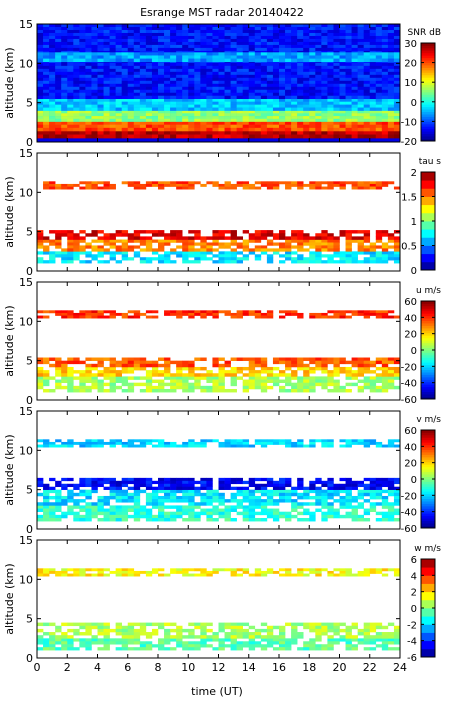 The height and width of the screenshot is (702, 471). What do you see at coordinates (219, 116) in the screenshot?
I see `data-layer` at bounding box center [219, 116].